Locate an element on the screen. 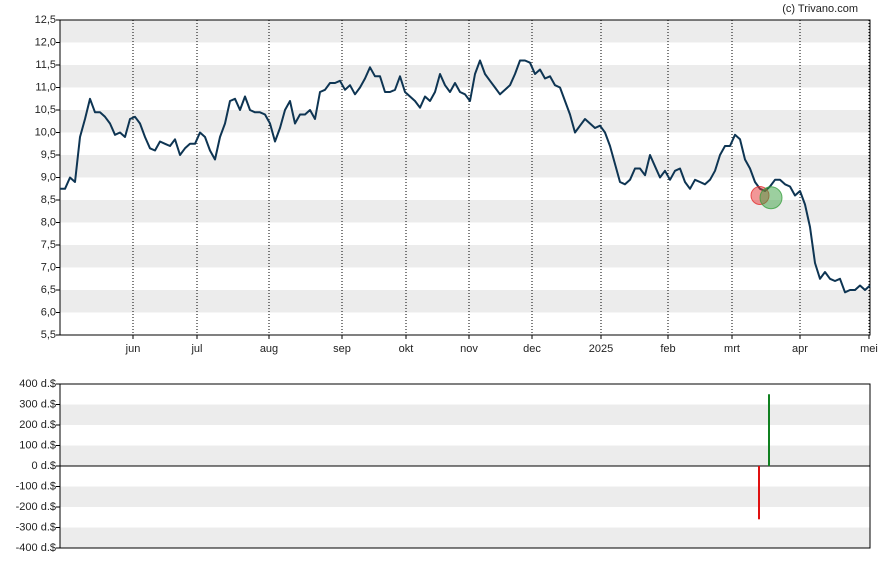 This screenshot has height=565, width=888. y-tick-label: 11,0 is located at coordinates (45, 87).